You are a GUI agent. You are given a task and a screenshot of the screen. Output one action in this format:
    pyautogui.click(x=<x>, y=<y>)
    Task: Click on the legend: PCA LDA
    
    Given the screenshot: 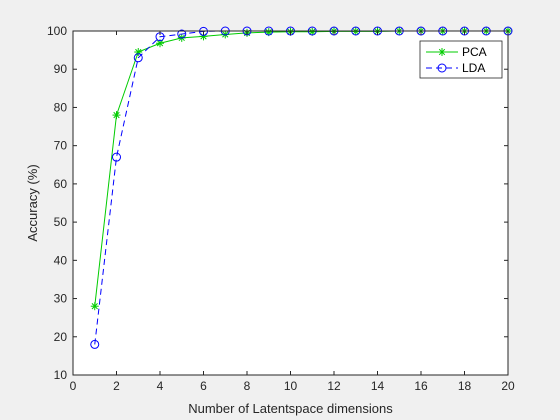 What is the action you would take?
    pyautogui.click(x=461, y=59)
    